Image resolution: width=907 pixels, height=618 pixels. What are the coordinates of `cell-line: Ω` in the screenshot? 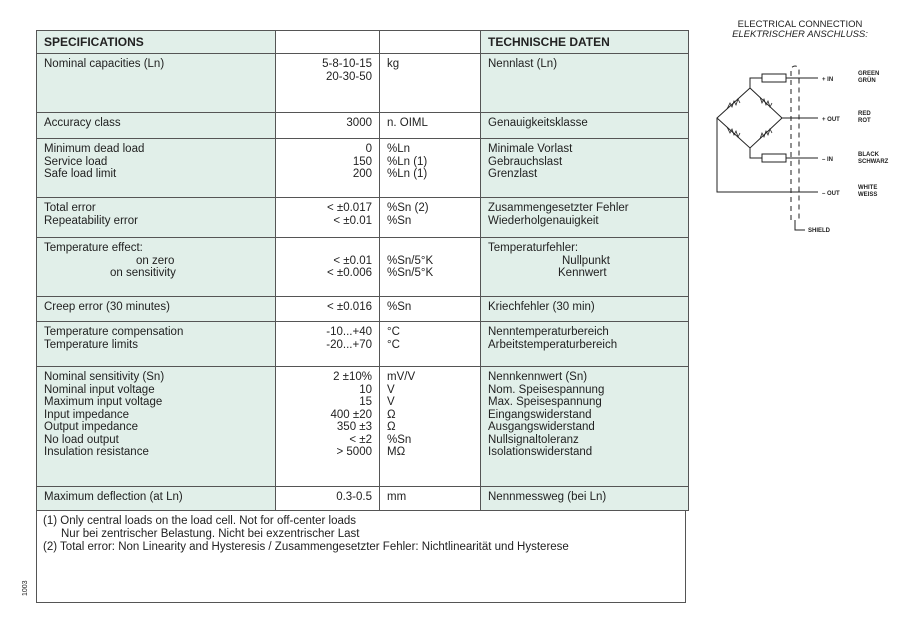 It's located at (391, 414).